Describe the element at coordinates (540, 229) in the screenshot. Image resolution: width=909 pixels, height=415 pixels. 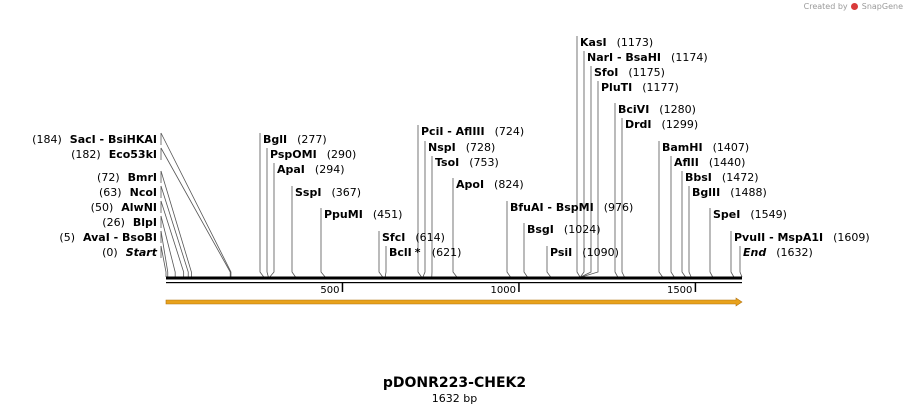
I see `site-name-label: BsgI` at that location.